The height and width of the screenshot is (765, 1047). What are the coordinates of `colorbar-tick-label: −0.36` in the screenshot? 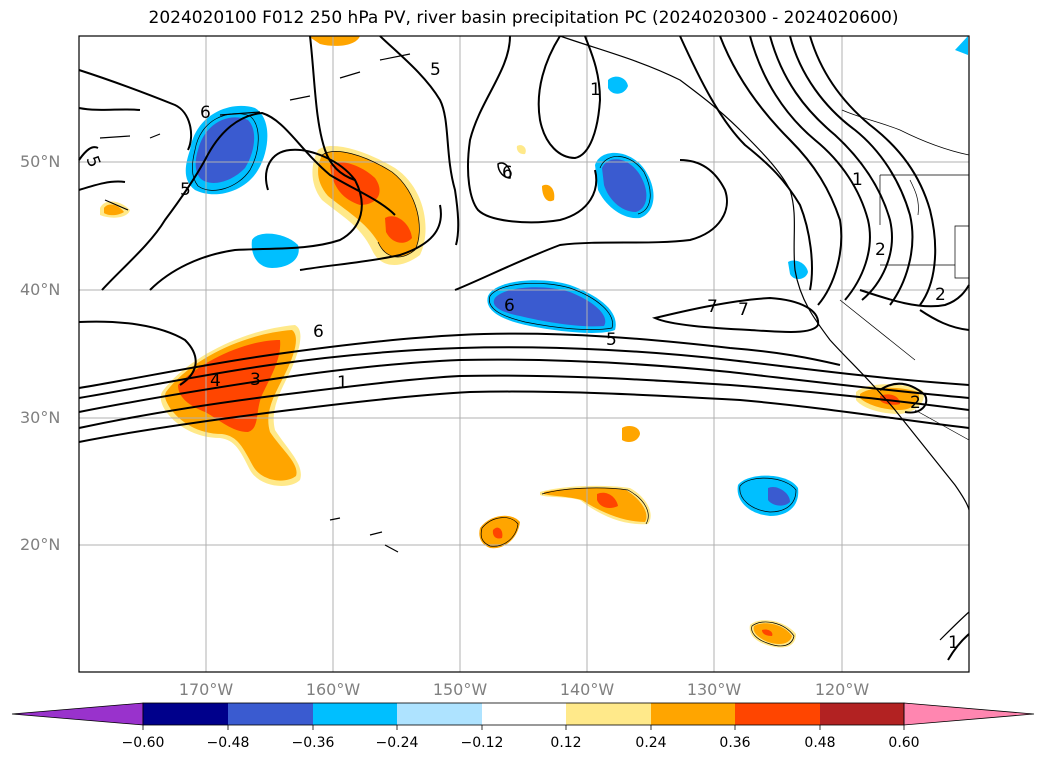 It's located at (313, 743).